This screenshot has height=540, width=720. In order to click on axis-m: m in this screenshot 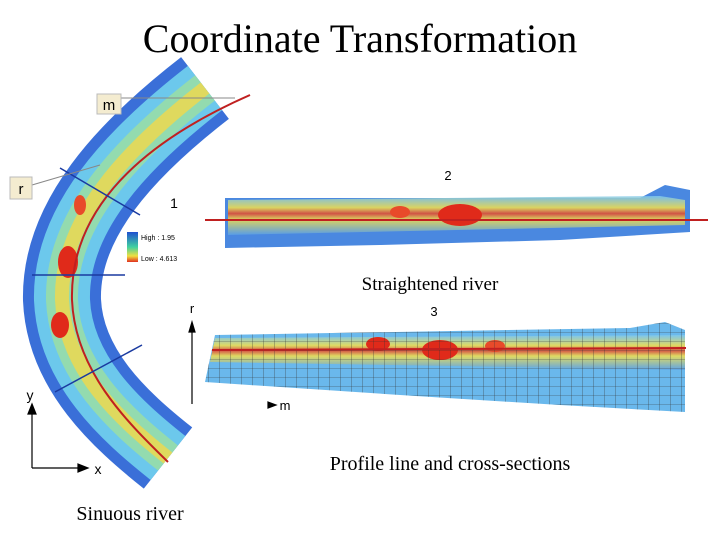, I will do `click(285, 405)`.